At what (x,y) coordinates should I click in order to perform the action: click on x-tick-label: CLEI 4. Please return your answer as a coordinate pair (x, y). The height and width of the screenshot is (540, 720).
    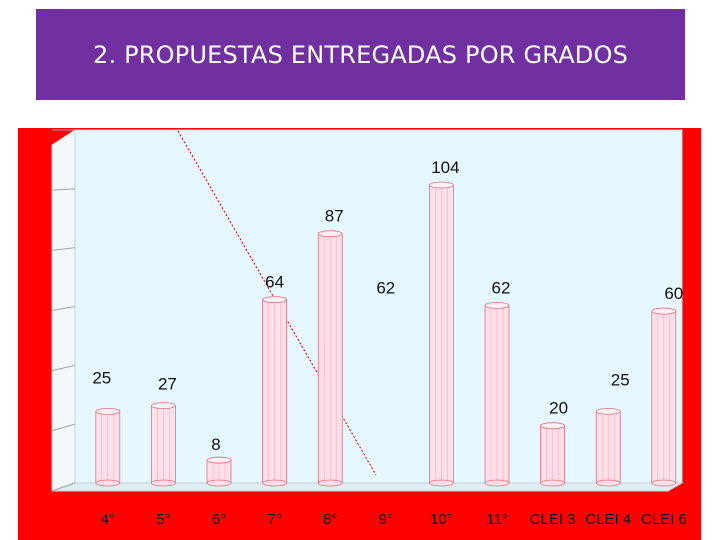
    Looking at the image, I should click on (608, 519).